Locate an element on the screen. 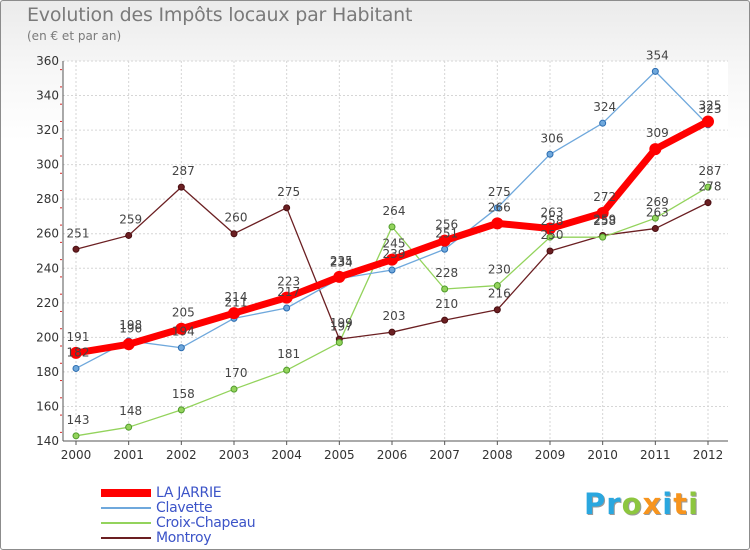 The image size is (750, 550). data-label-clavette: 194 is located at coordinates (183, 332).